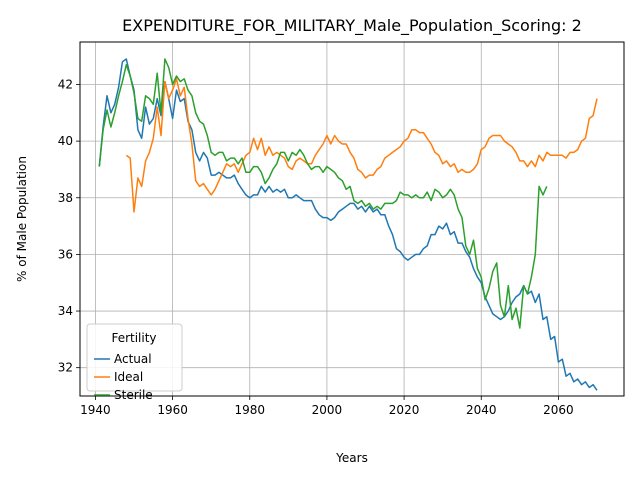 This screenshot has width=640, height=480. I want to click on y-tick-label: 32, so click(65, 368).